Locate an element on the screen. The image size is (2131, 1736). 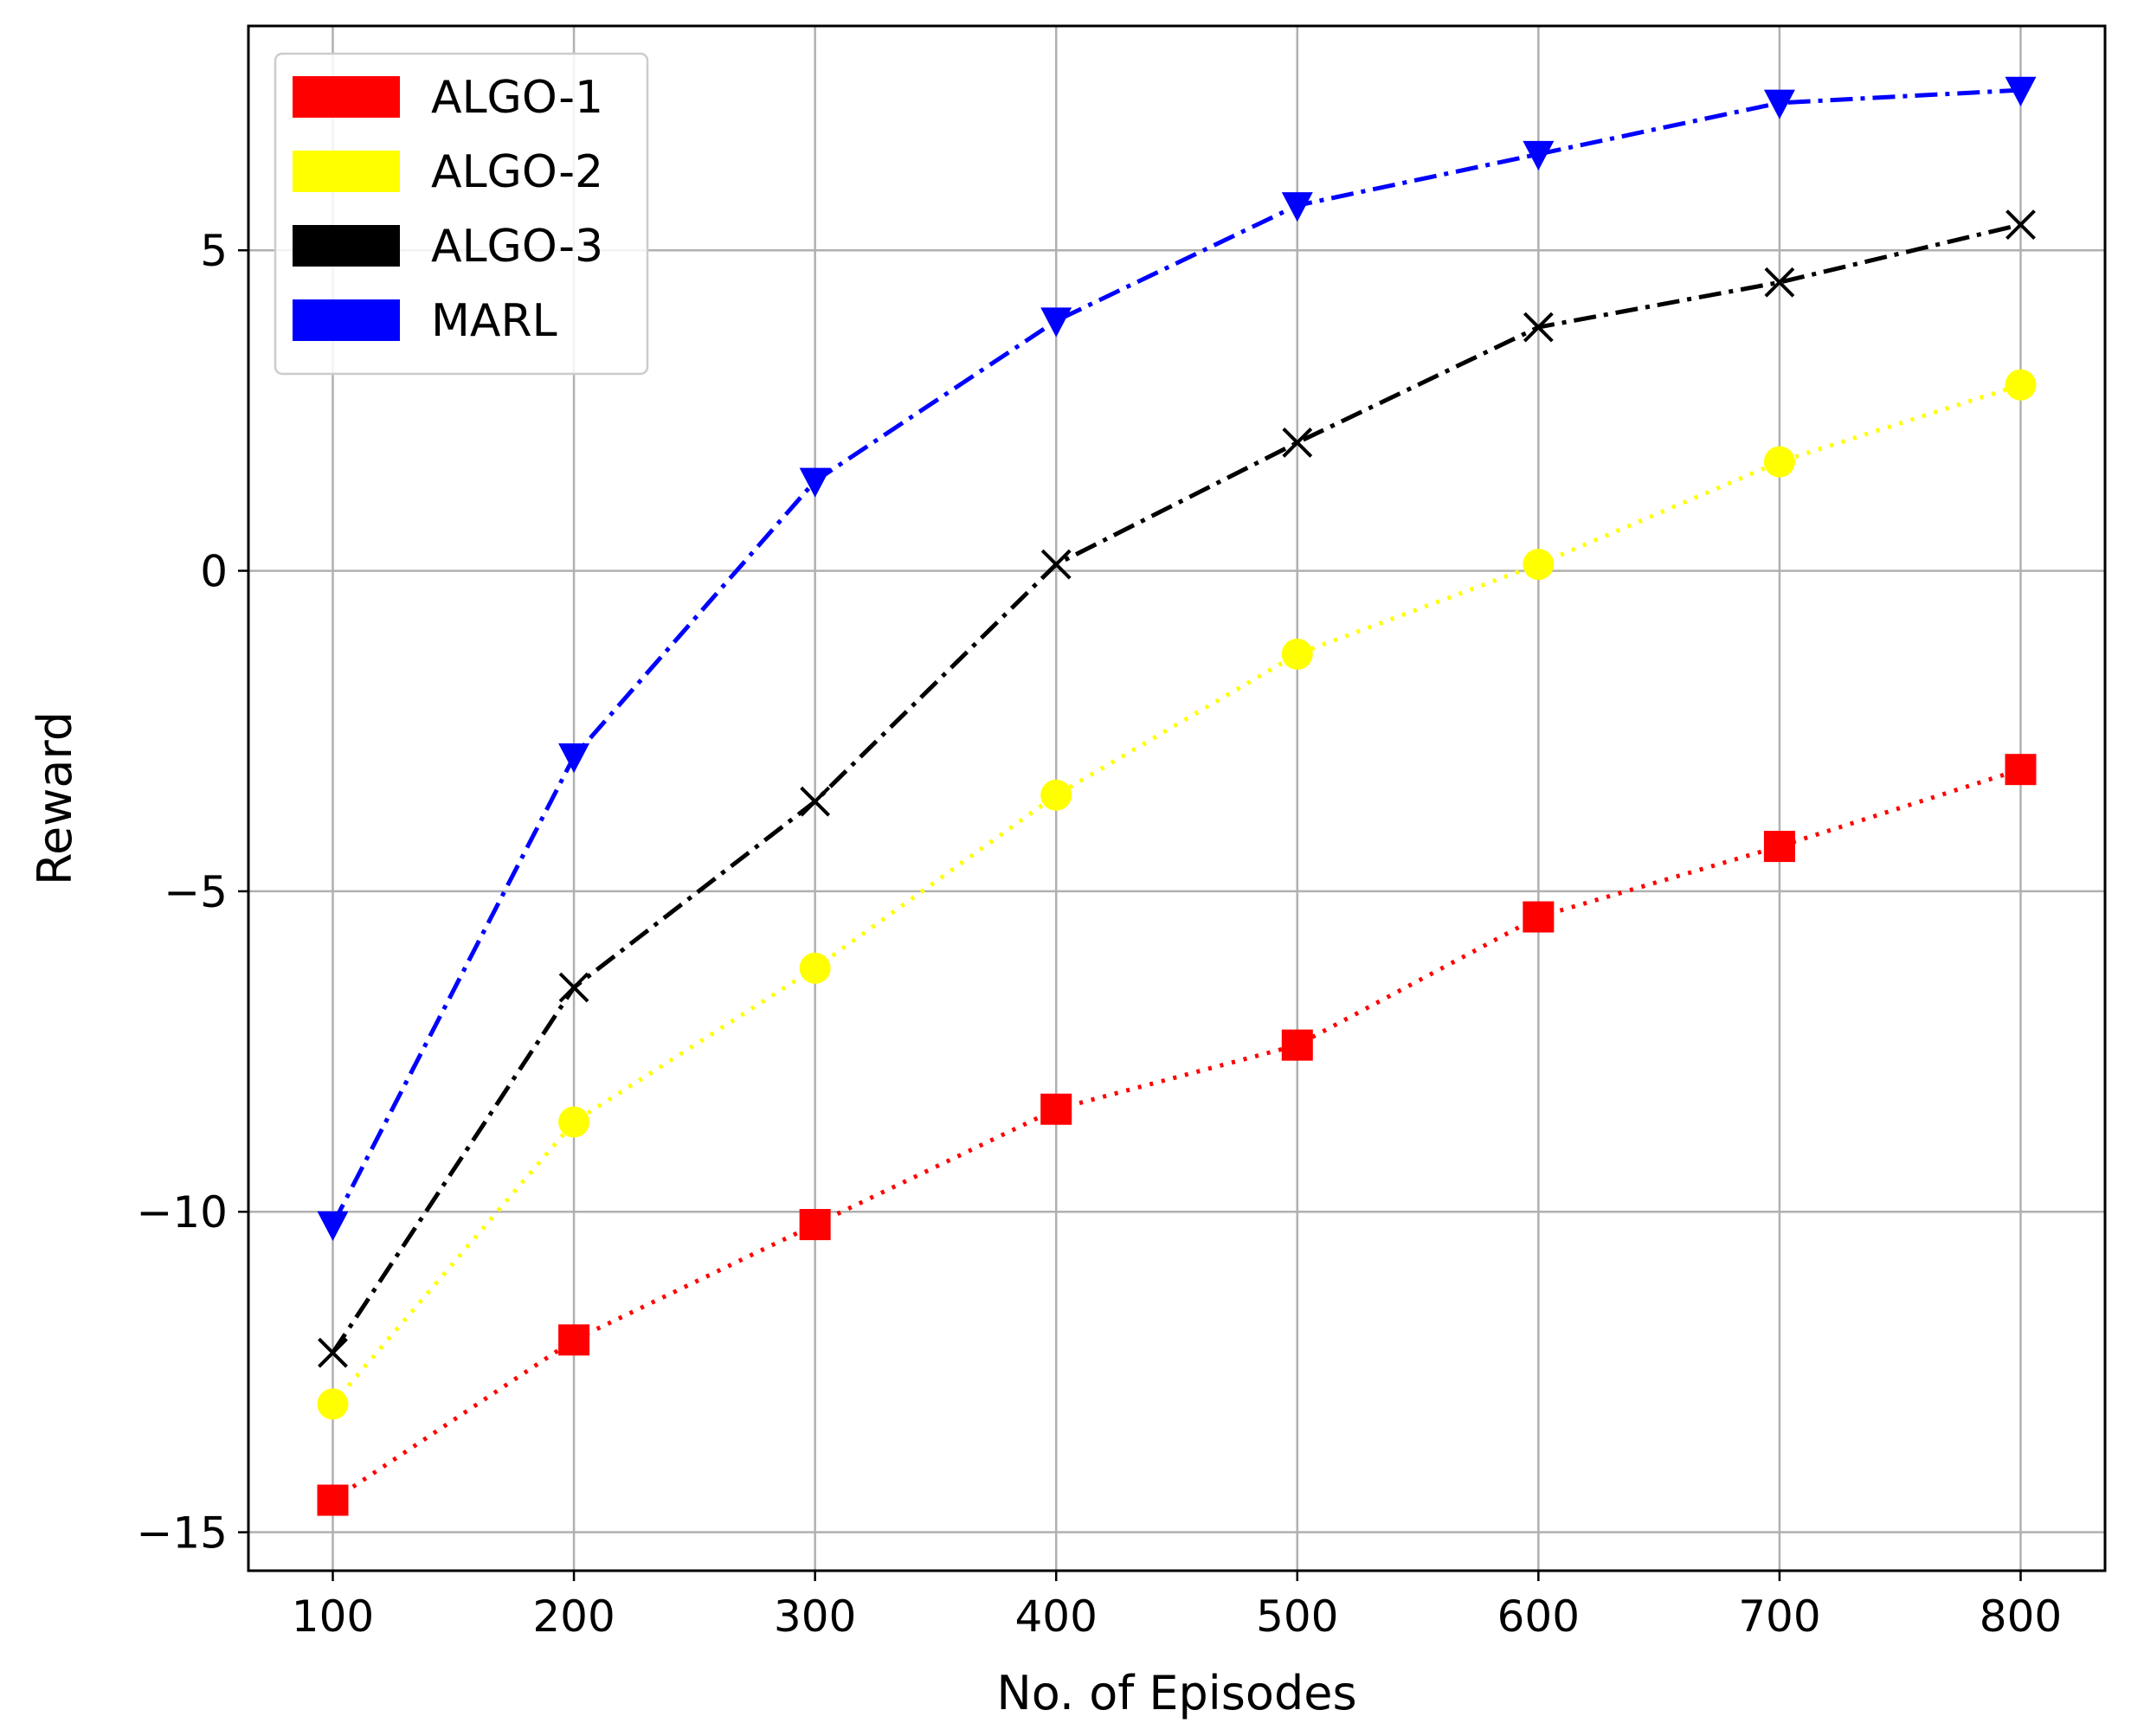
x-tick-label: 300 is located at coordinates (815, 1617).